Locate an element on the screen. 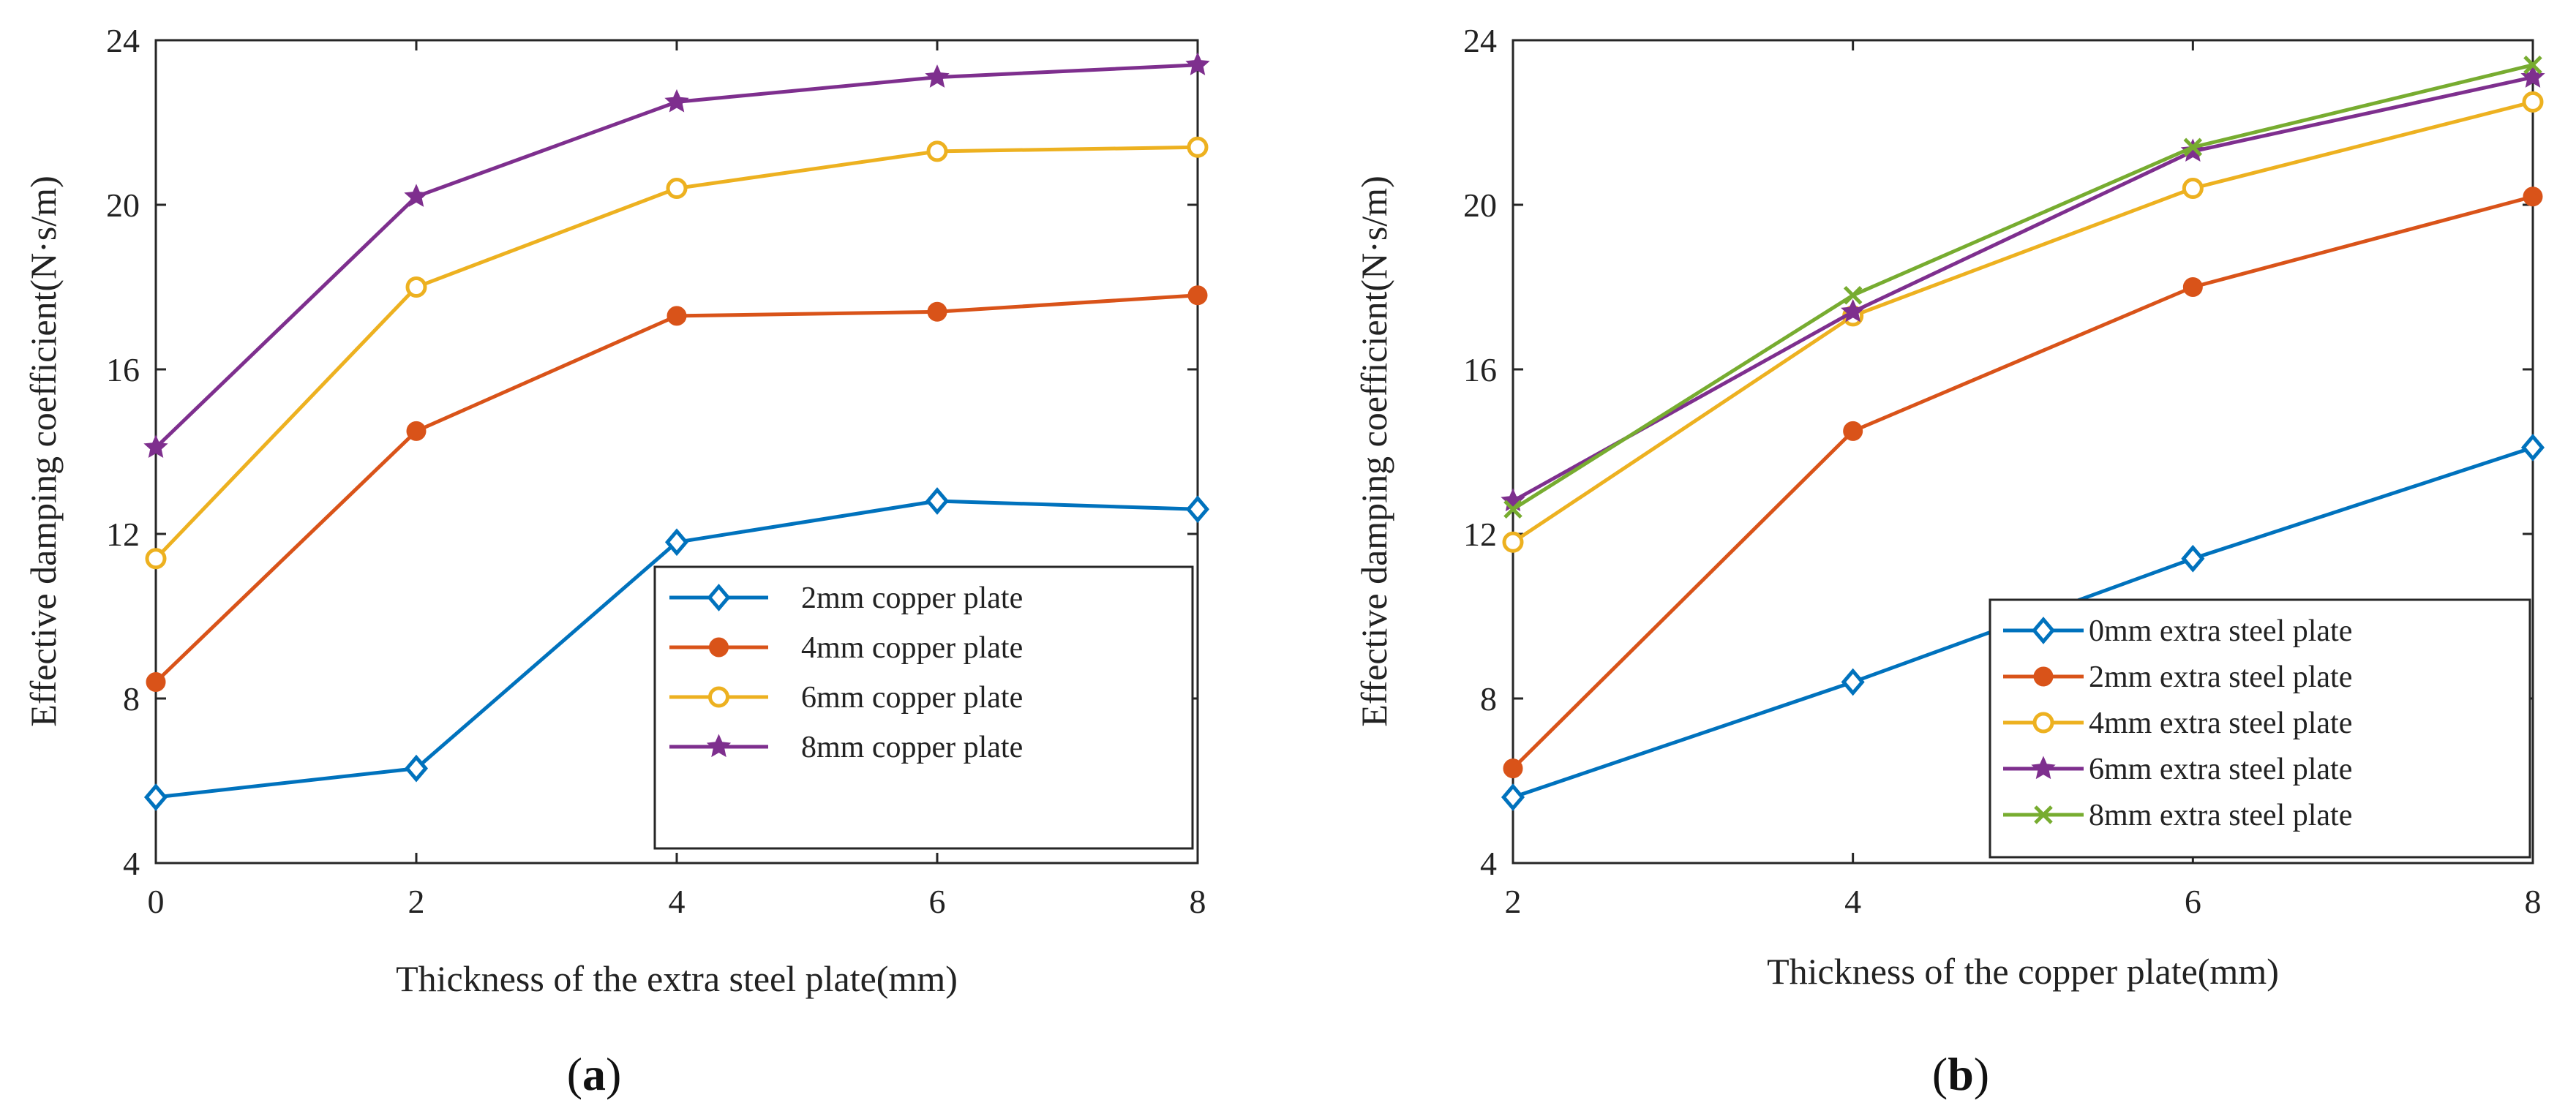 The height and width of the screenshot is (1111, 2576). legend-entry: 2mm extra steel plate is located at coordinates (2177, 677).